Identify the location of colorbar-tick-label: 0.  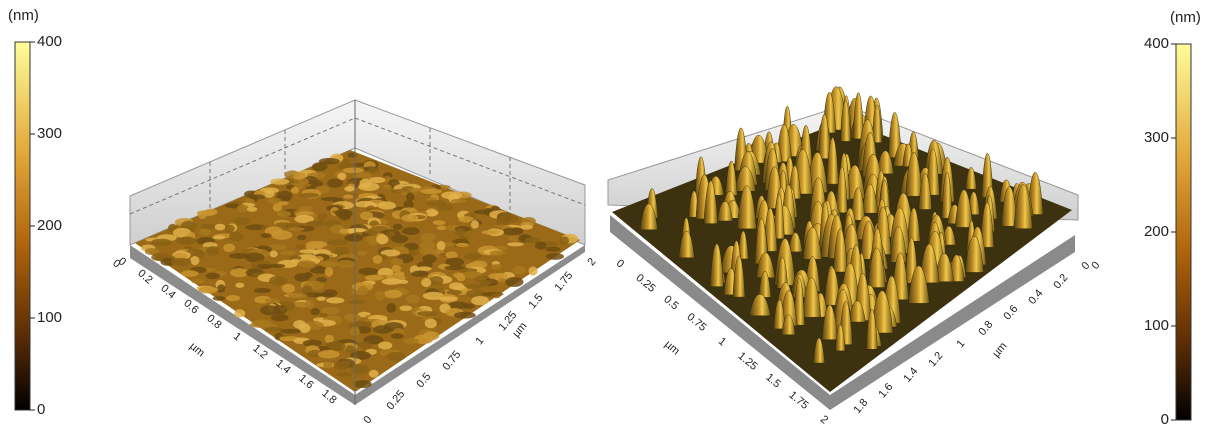
(41, 409).